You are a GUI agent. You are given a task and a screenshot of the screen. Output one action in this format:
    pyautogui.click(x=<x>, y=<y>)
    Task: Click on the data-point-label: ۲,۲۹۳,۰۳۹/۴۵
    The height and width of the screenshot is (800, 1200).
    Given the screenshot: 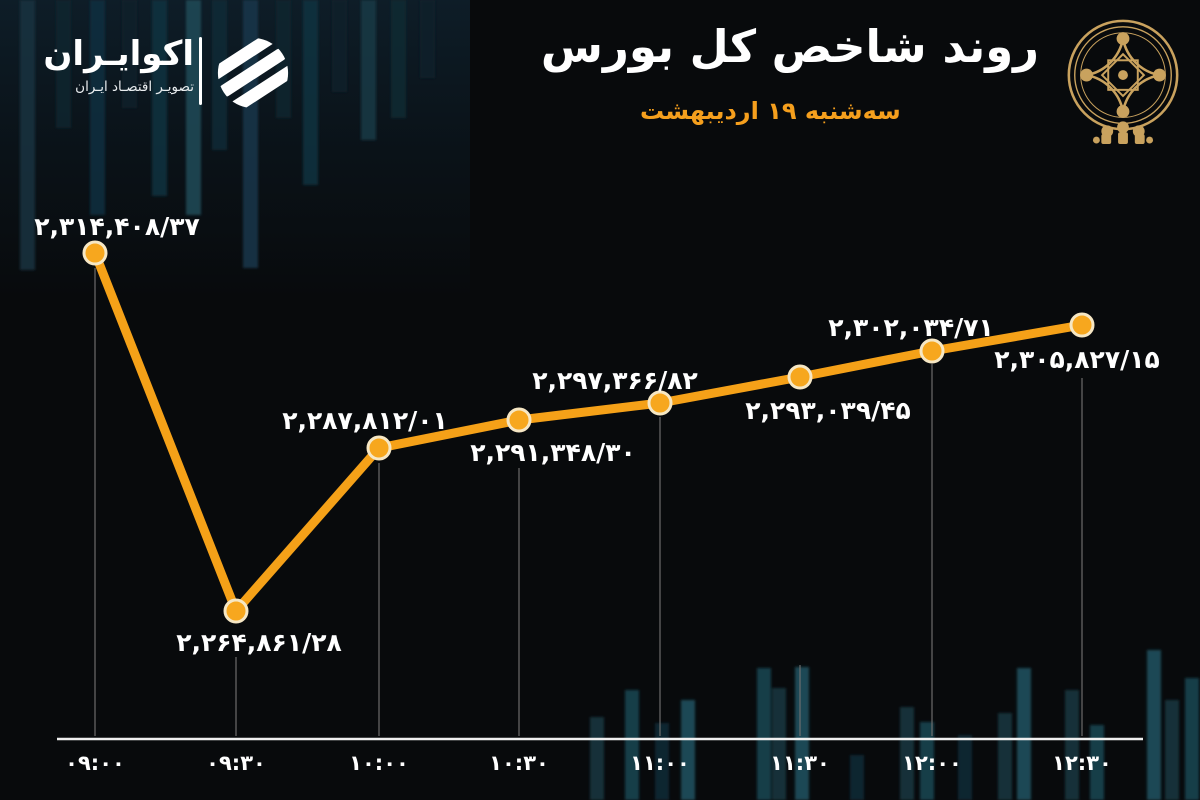 What is the action you would take?
    pyautogui.click(x=827, y=410)
    